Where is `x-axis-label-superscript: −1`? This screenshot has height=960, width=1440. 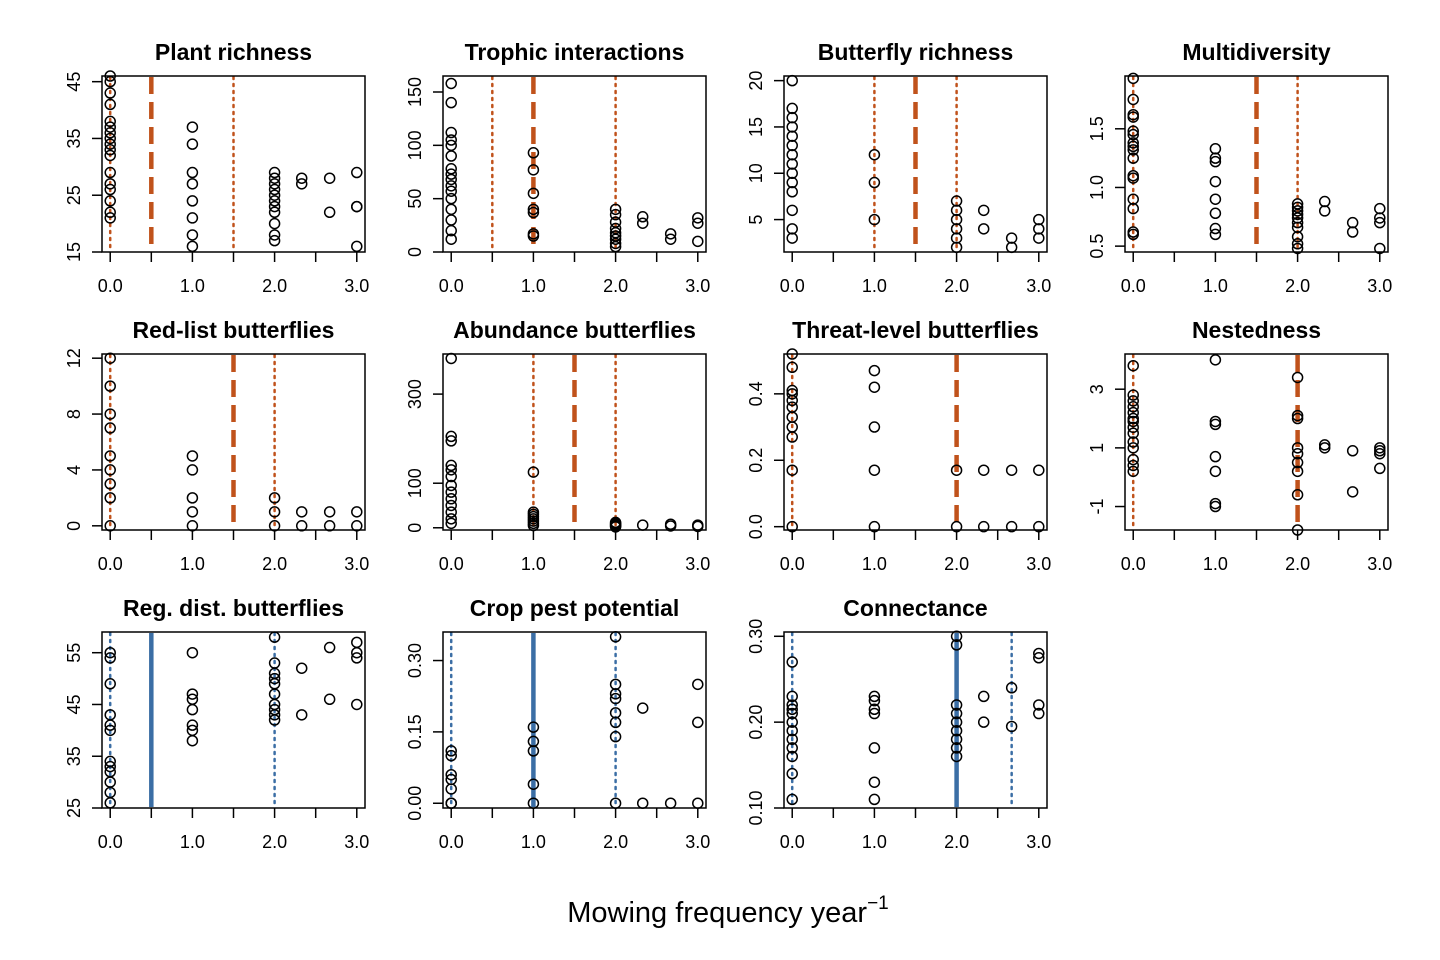
x-axis-label-superscript: −1 is located at coordinates (878, 903).